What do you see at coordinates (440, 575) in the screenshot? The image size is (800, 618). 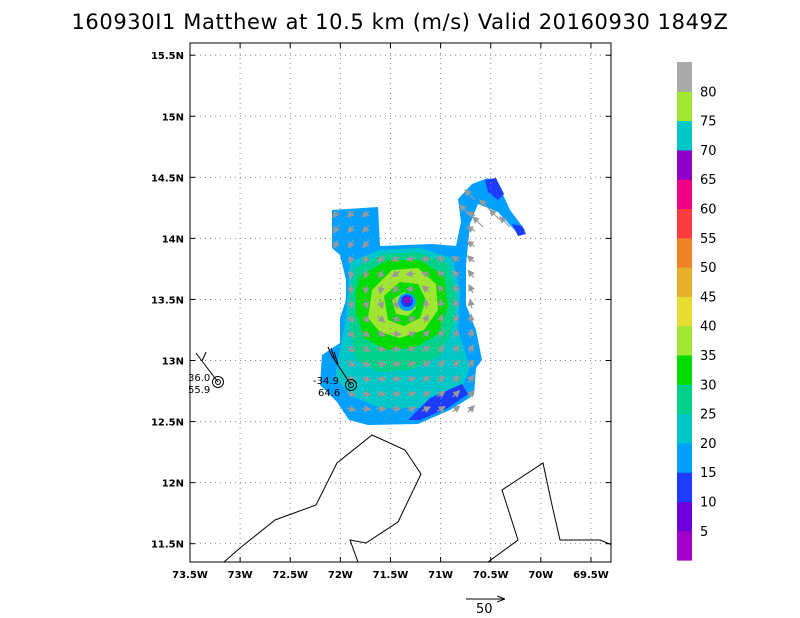 I see `lon-tick-label: 71W` at bounding box center [440, 575].